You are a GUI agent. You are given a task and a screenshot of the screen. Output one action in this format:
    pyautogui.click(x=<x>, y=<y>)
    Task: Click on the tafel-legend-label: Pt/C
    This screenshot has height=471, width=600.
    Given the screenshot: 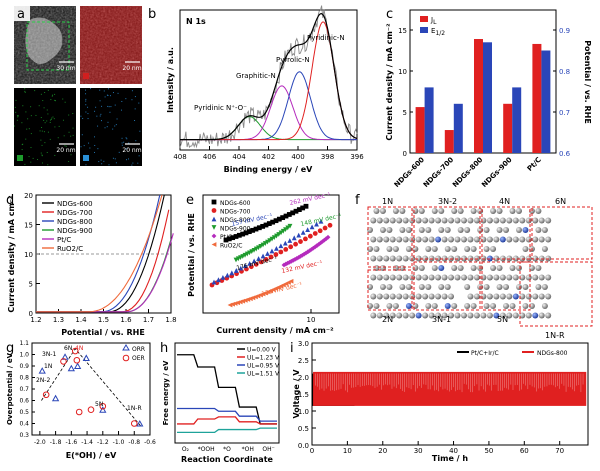 What is the action you would take?
    pyautogui.click(x=226, y=237)
    